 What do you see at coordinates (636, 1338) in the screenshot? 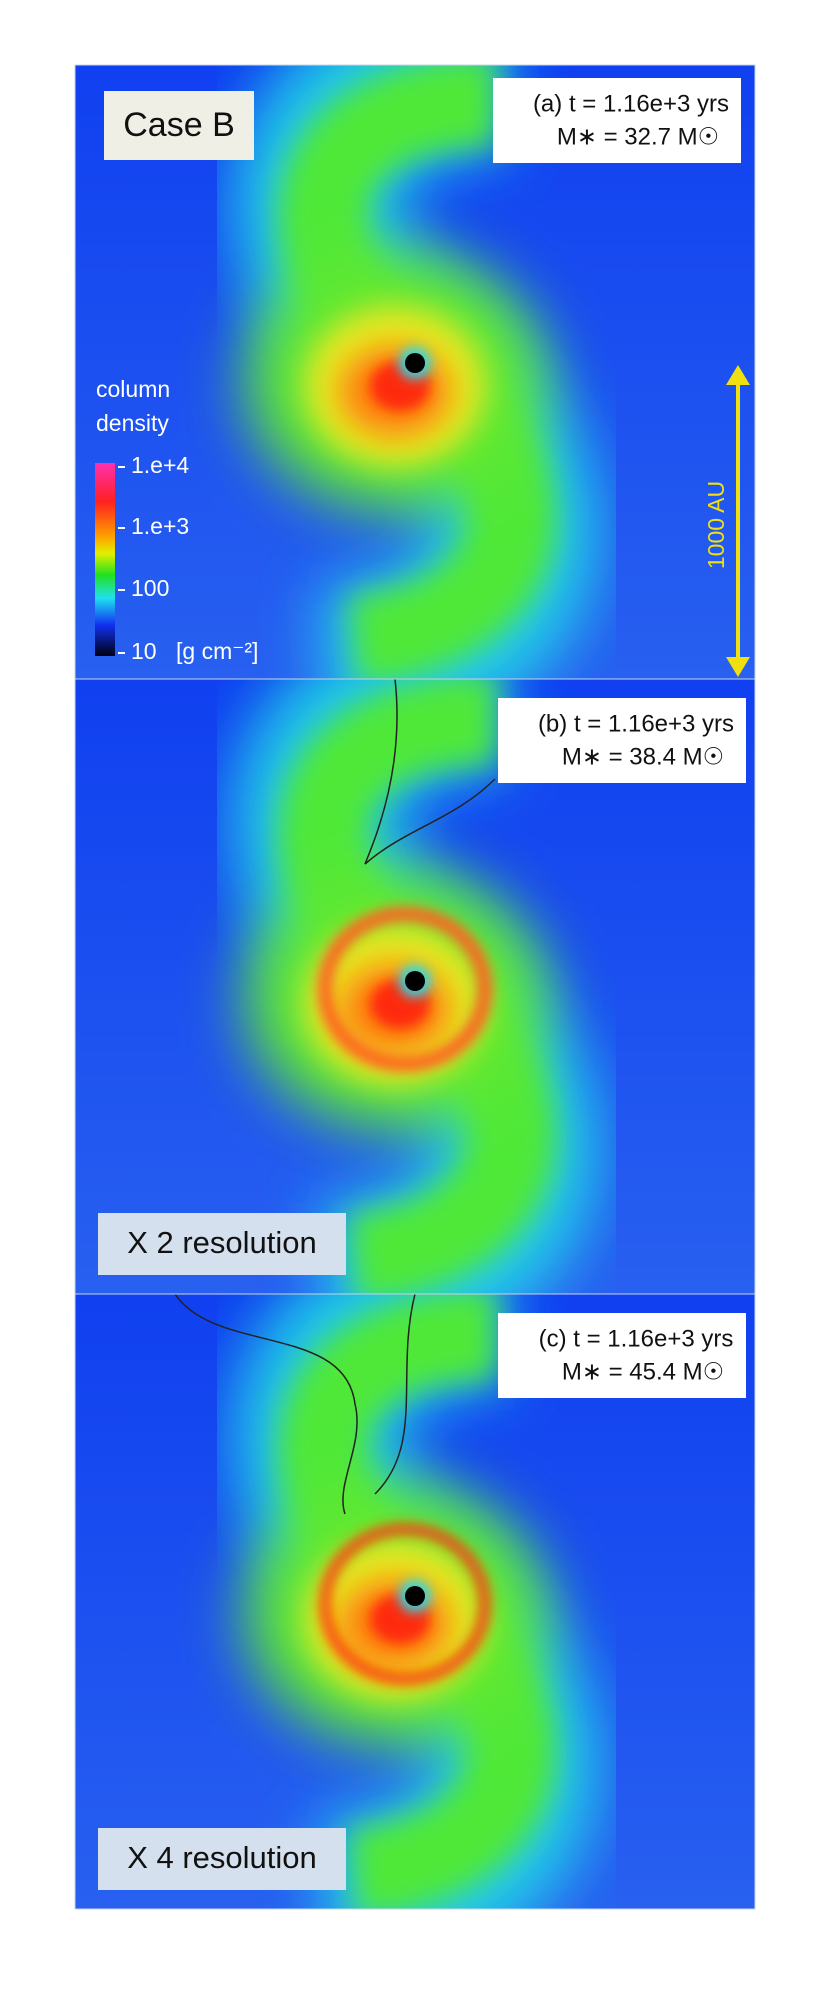
I see `time-label: (c) t = 1.16e+3 yrs` at bounding box center [636, 1338].